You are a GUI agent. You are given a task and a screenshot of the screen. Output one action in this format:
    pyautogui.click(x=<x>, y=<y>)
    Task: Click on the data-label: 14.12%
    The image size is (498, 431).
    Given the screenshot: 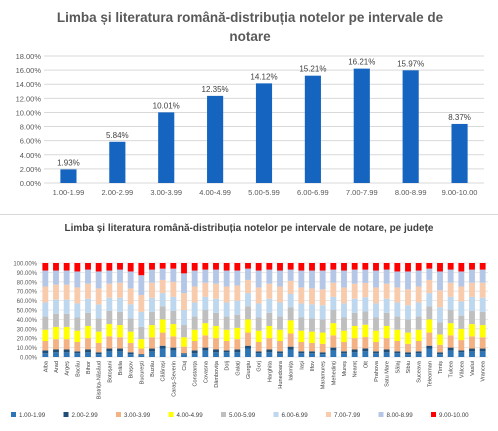 What is the action you would take?
    pyautogui.click(x=263, y=76)
    